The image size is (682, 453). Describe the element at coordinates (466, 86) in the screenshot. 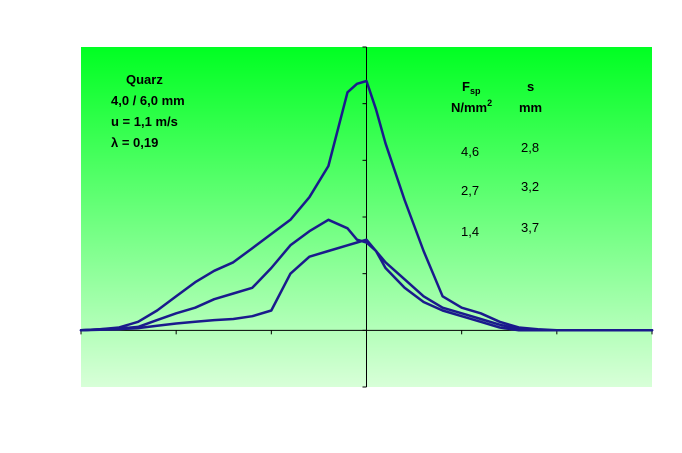

I see `table-header-f-main: F` at that location.